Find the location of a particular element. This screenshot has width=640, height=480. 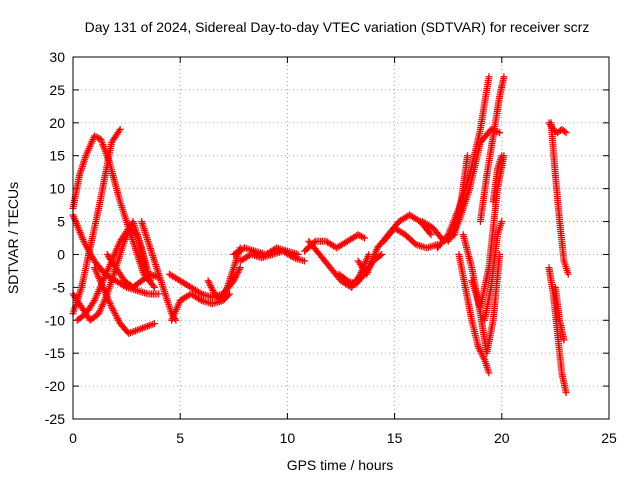

y-tick-label: 30 is located at coordinates (57, 57).